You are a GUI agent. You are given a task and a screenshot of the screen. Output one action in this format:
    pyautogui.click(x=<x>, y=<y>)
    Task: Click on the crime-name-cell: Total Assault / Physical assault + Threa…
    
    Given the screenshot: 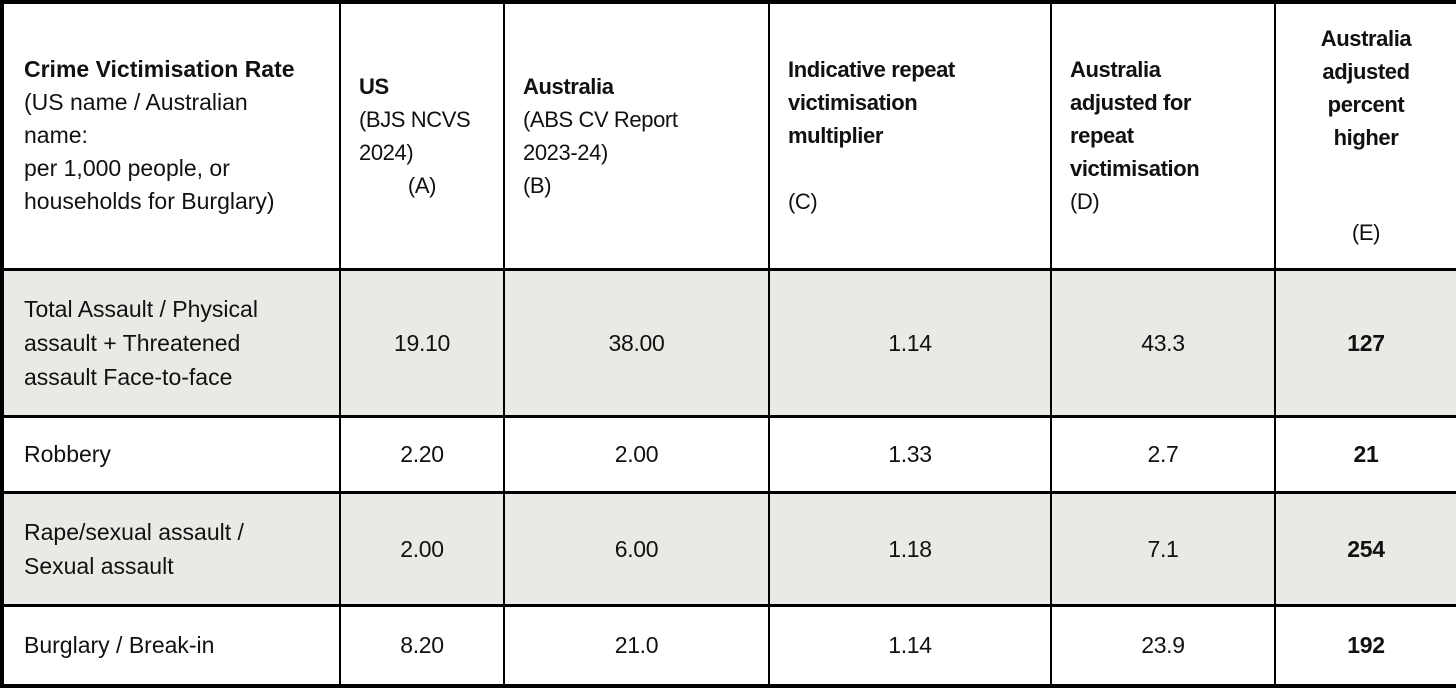 What is the action you would take?
    pyautogui.click(x=171, y=342)
    